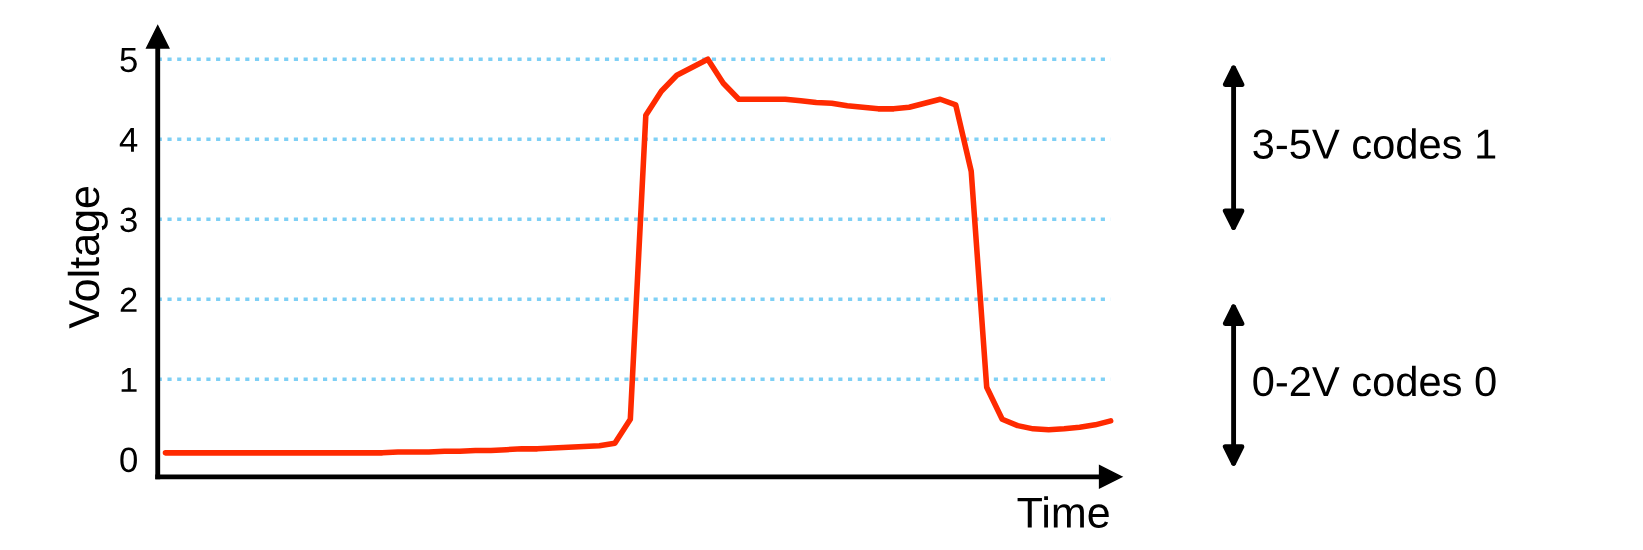  I want to click on text: 0-2V codes 0, so click(1374, 381).